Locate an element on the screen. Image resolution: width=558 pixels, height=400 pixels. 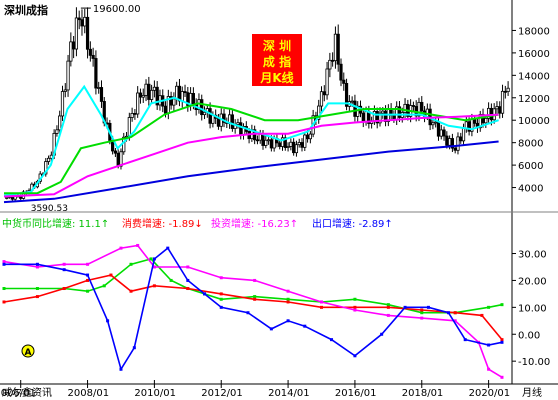
legend-export: 出口增速: -2.89↑ is located at coordinates (352, 223).